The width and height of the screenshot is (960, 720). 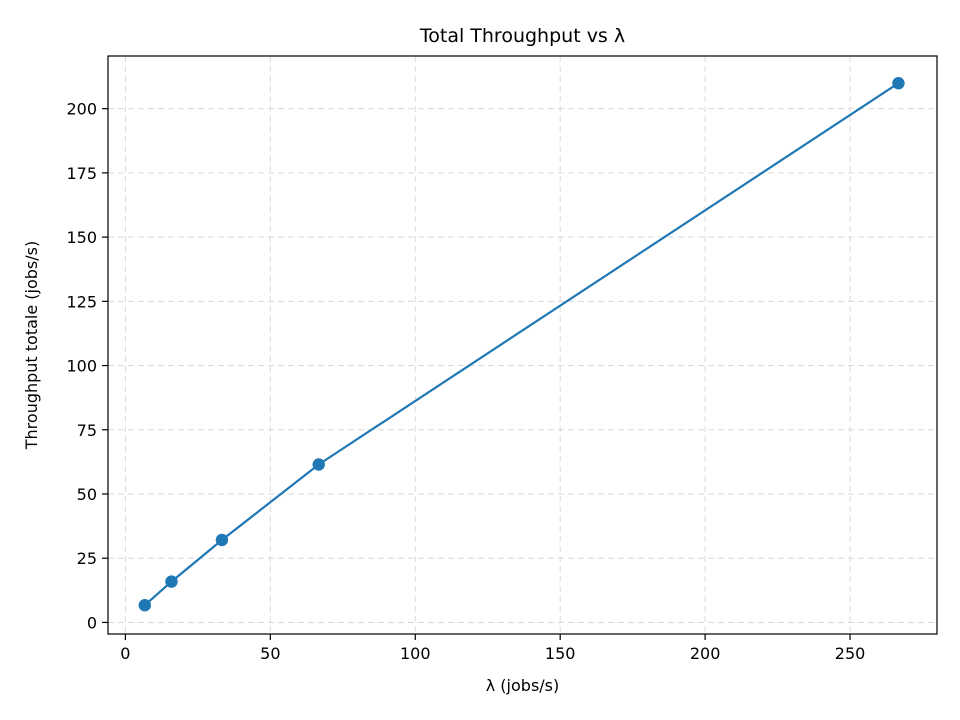 I want to click on x-axis-label: λ (jobs/s), so click(x=523, y=685).